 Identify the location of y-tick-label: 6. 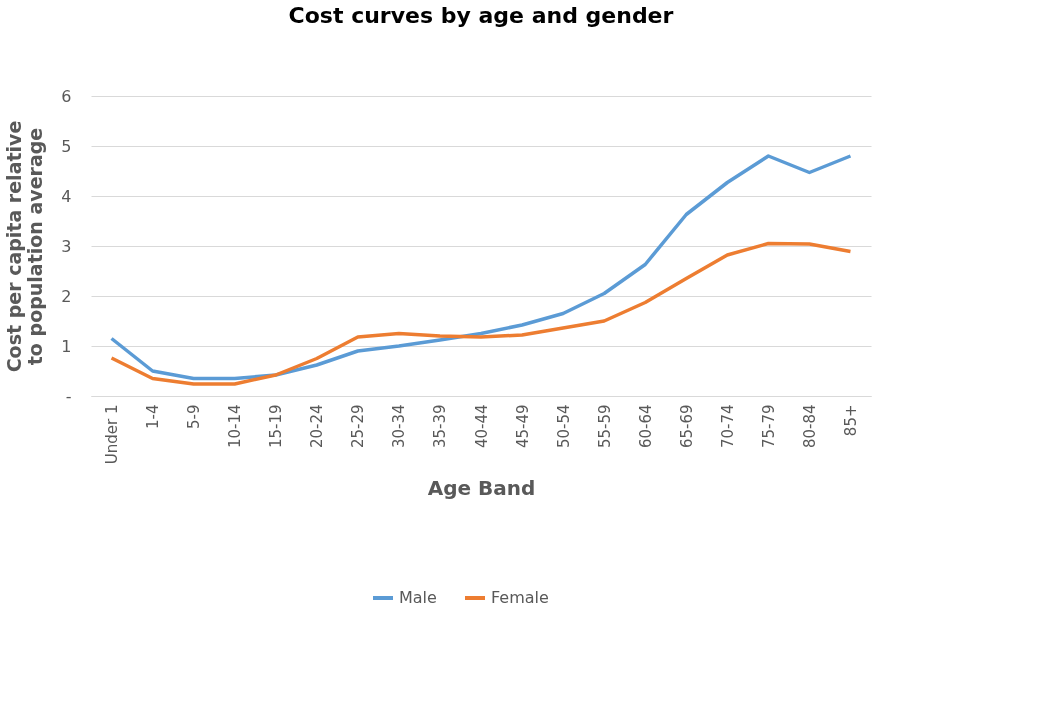
(66, 96).